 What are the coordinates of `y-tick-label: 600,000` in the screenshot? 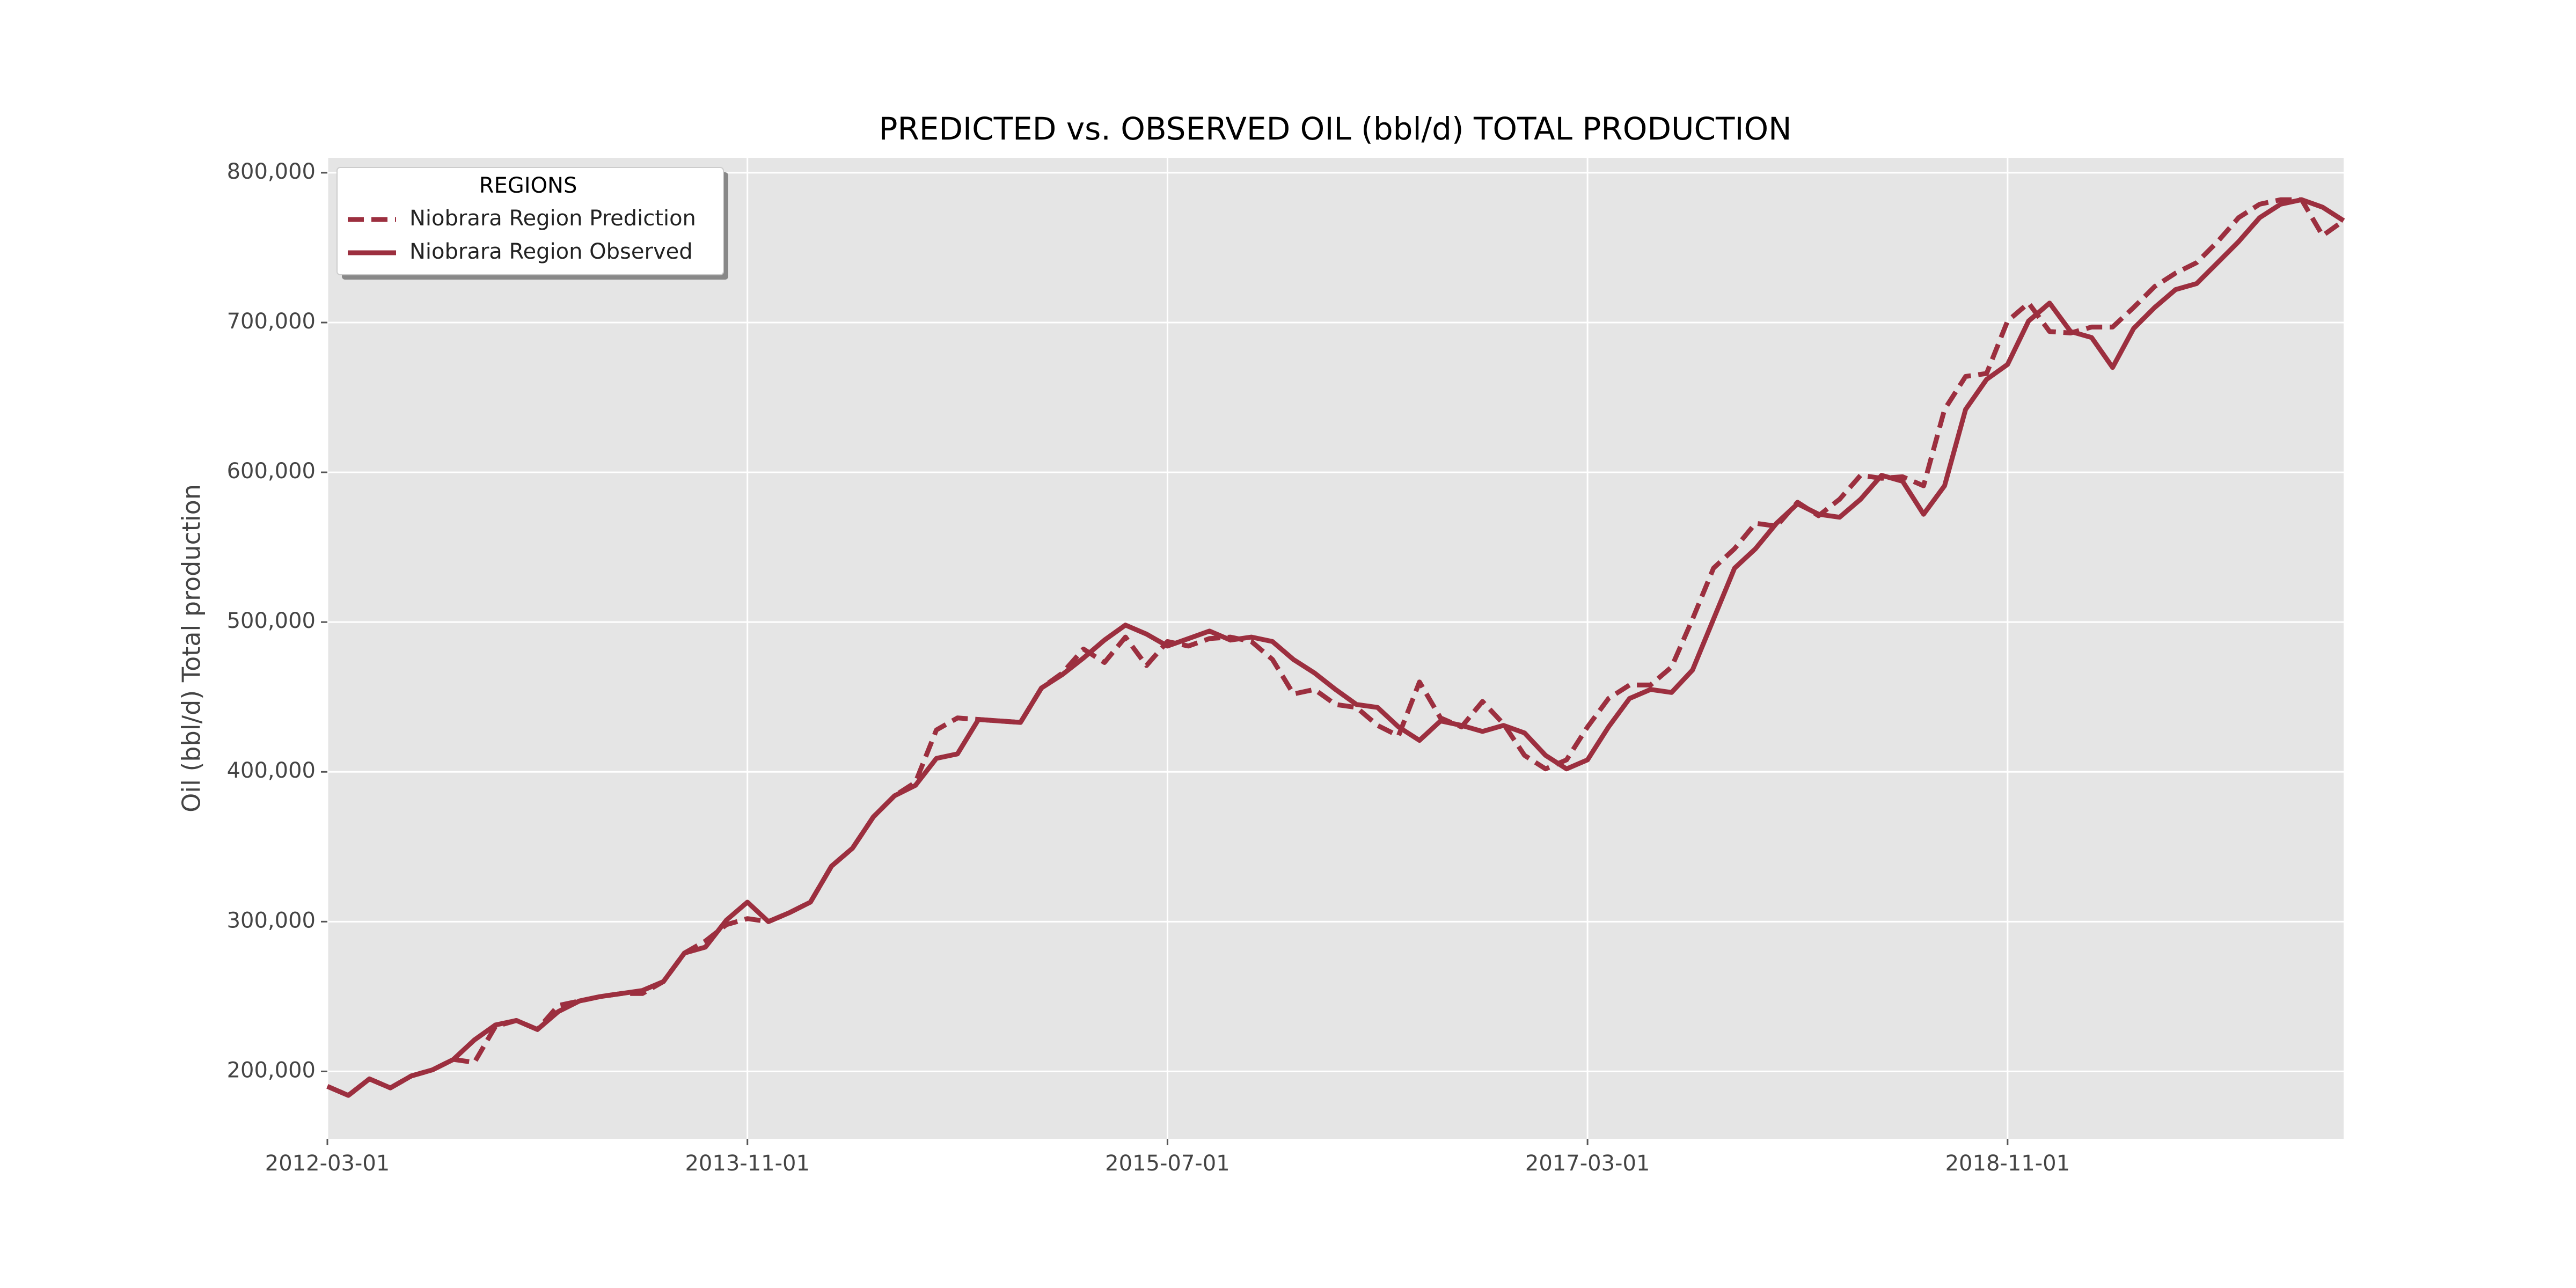 It's located at (271, 471).